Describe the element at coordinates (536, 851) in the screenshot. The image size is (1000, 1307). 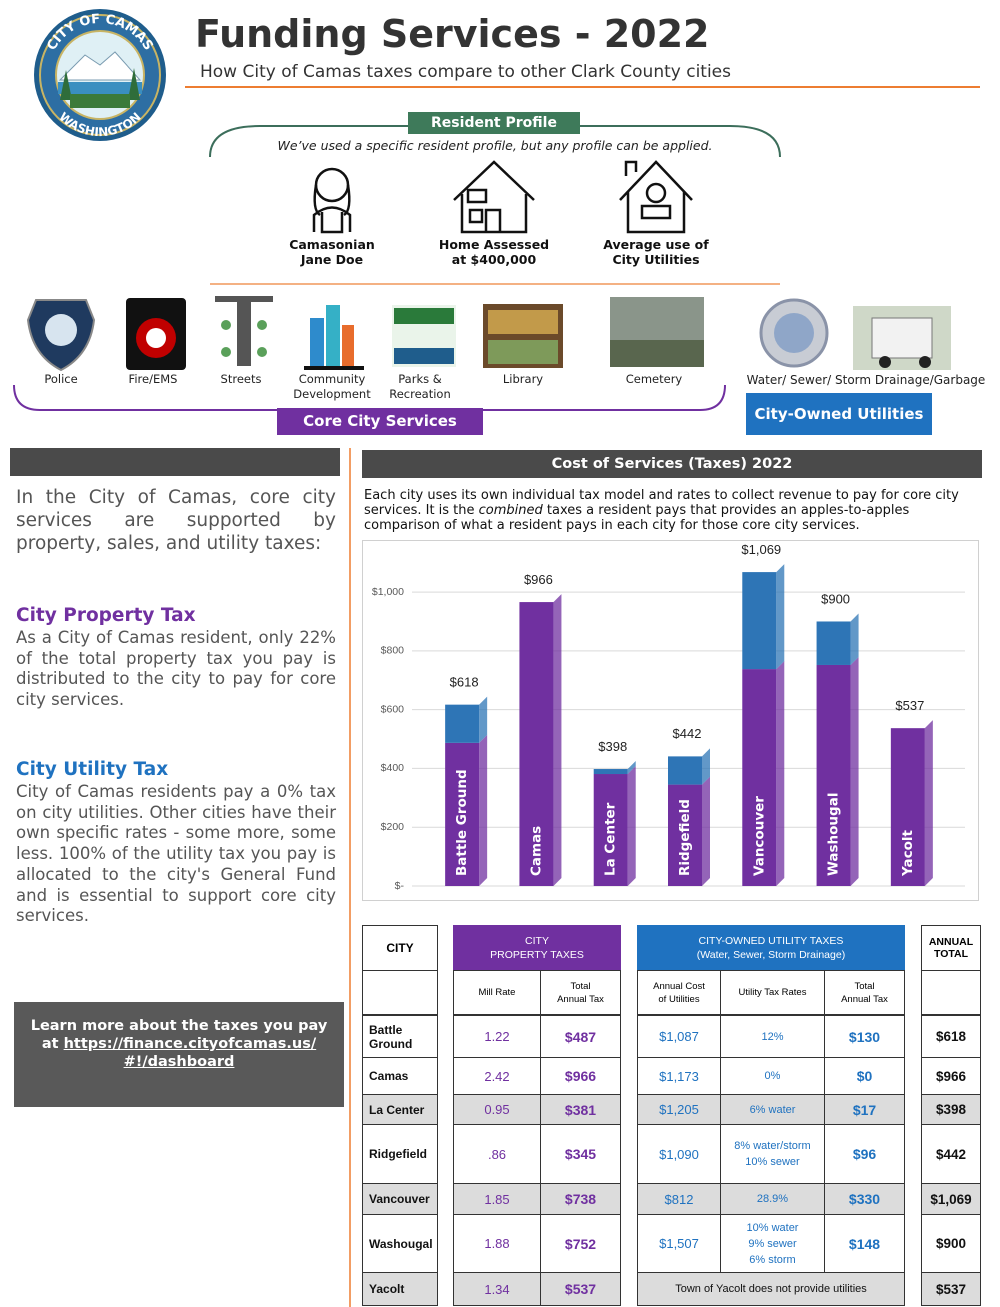
I see `category-label: Camas` at that location.